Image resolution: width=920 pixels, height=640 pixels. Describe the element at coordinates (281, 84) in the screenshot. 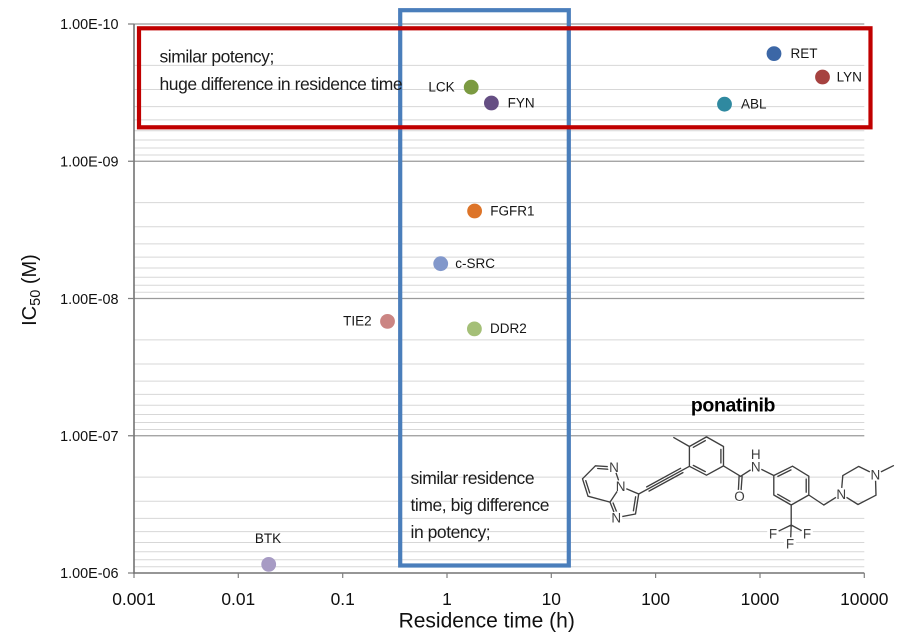

I see `svg-text:huge difference in residence t: huge difference in residence time` at that location.